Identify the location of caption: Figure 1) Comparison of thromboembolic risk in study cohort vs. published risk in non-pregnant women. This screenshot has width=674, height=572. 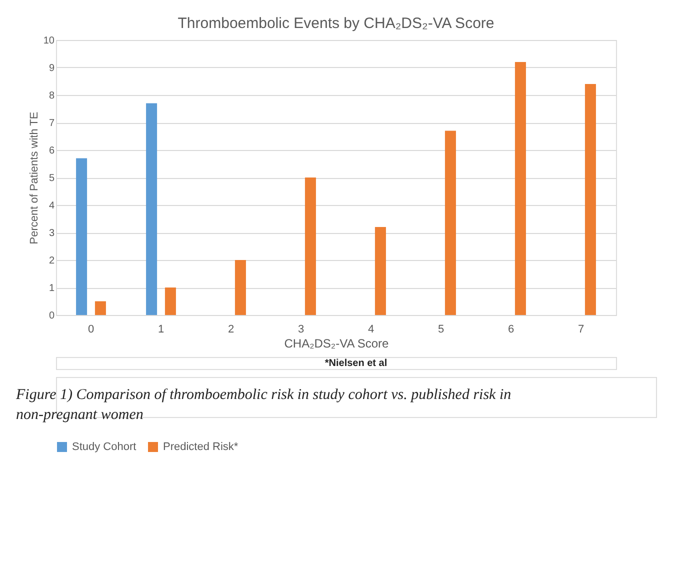
(263, 405).